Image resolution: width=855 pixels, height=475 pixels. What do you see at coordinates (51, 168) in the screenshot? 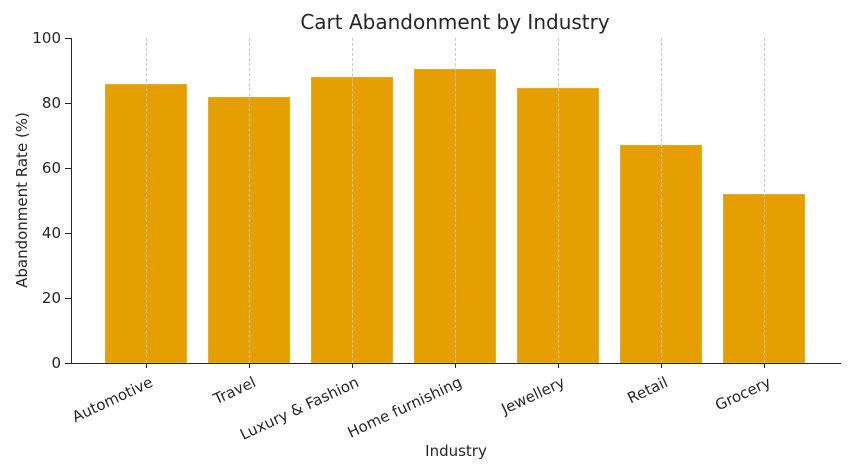
I see `y-tick-label: 60` at bounding box center [51, 168].